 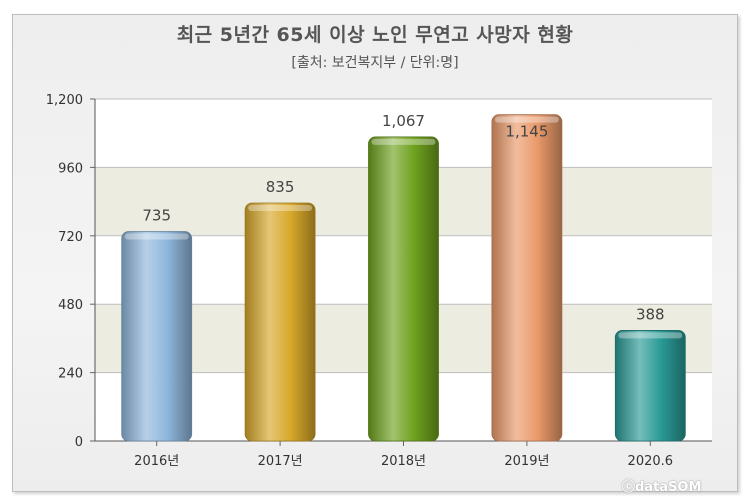 I want to click on x-tick-label: 2020.6, so click(x=651, y=461).